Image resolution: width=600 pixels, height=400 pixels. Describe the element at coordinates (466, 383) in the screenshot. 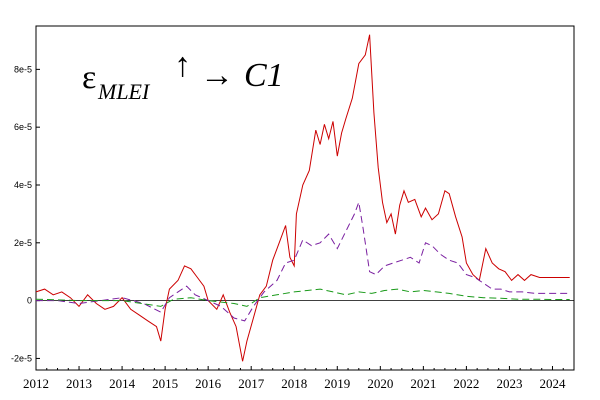

I see `x-tick-label: 2022` at that location.